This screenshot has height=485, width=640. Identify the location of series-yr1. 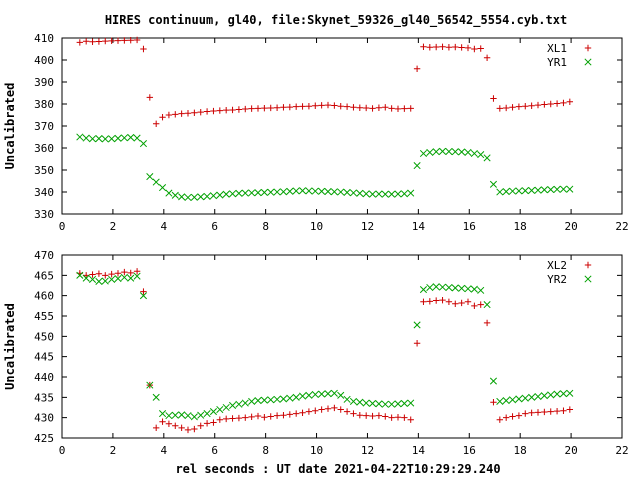
(325, 167).